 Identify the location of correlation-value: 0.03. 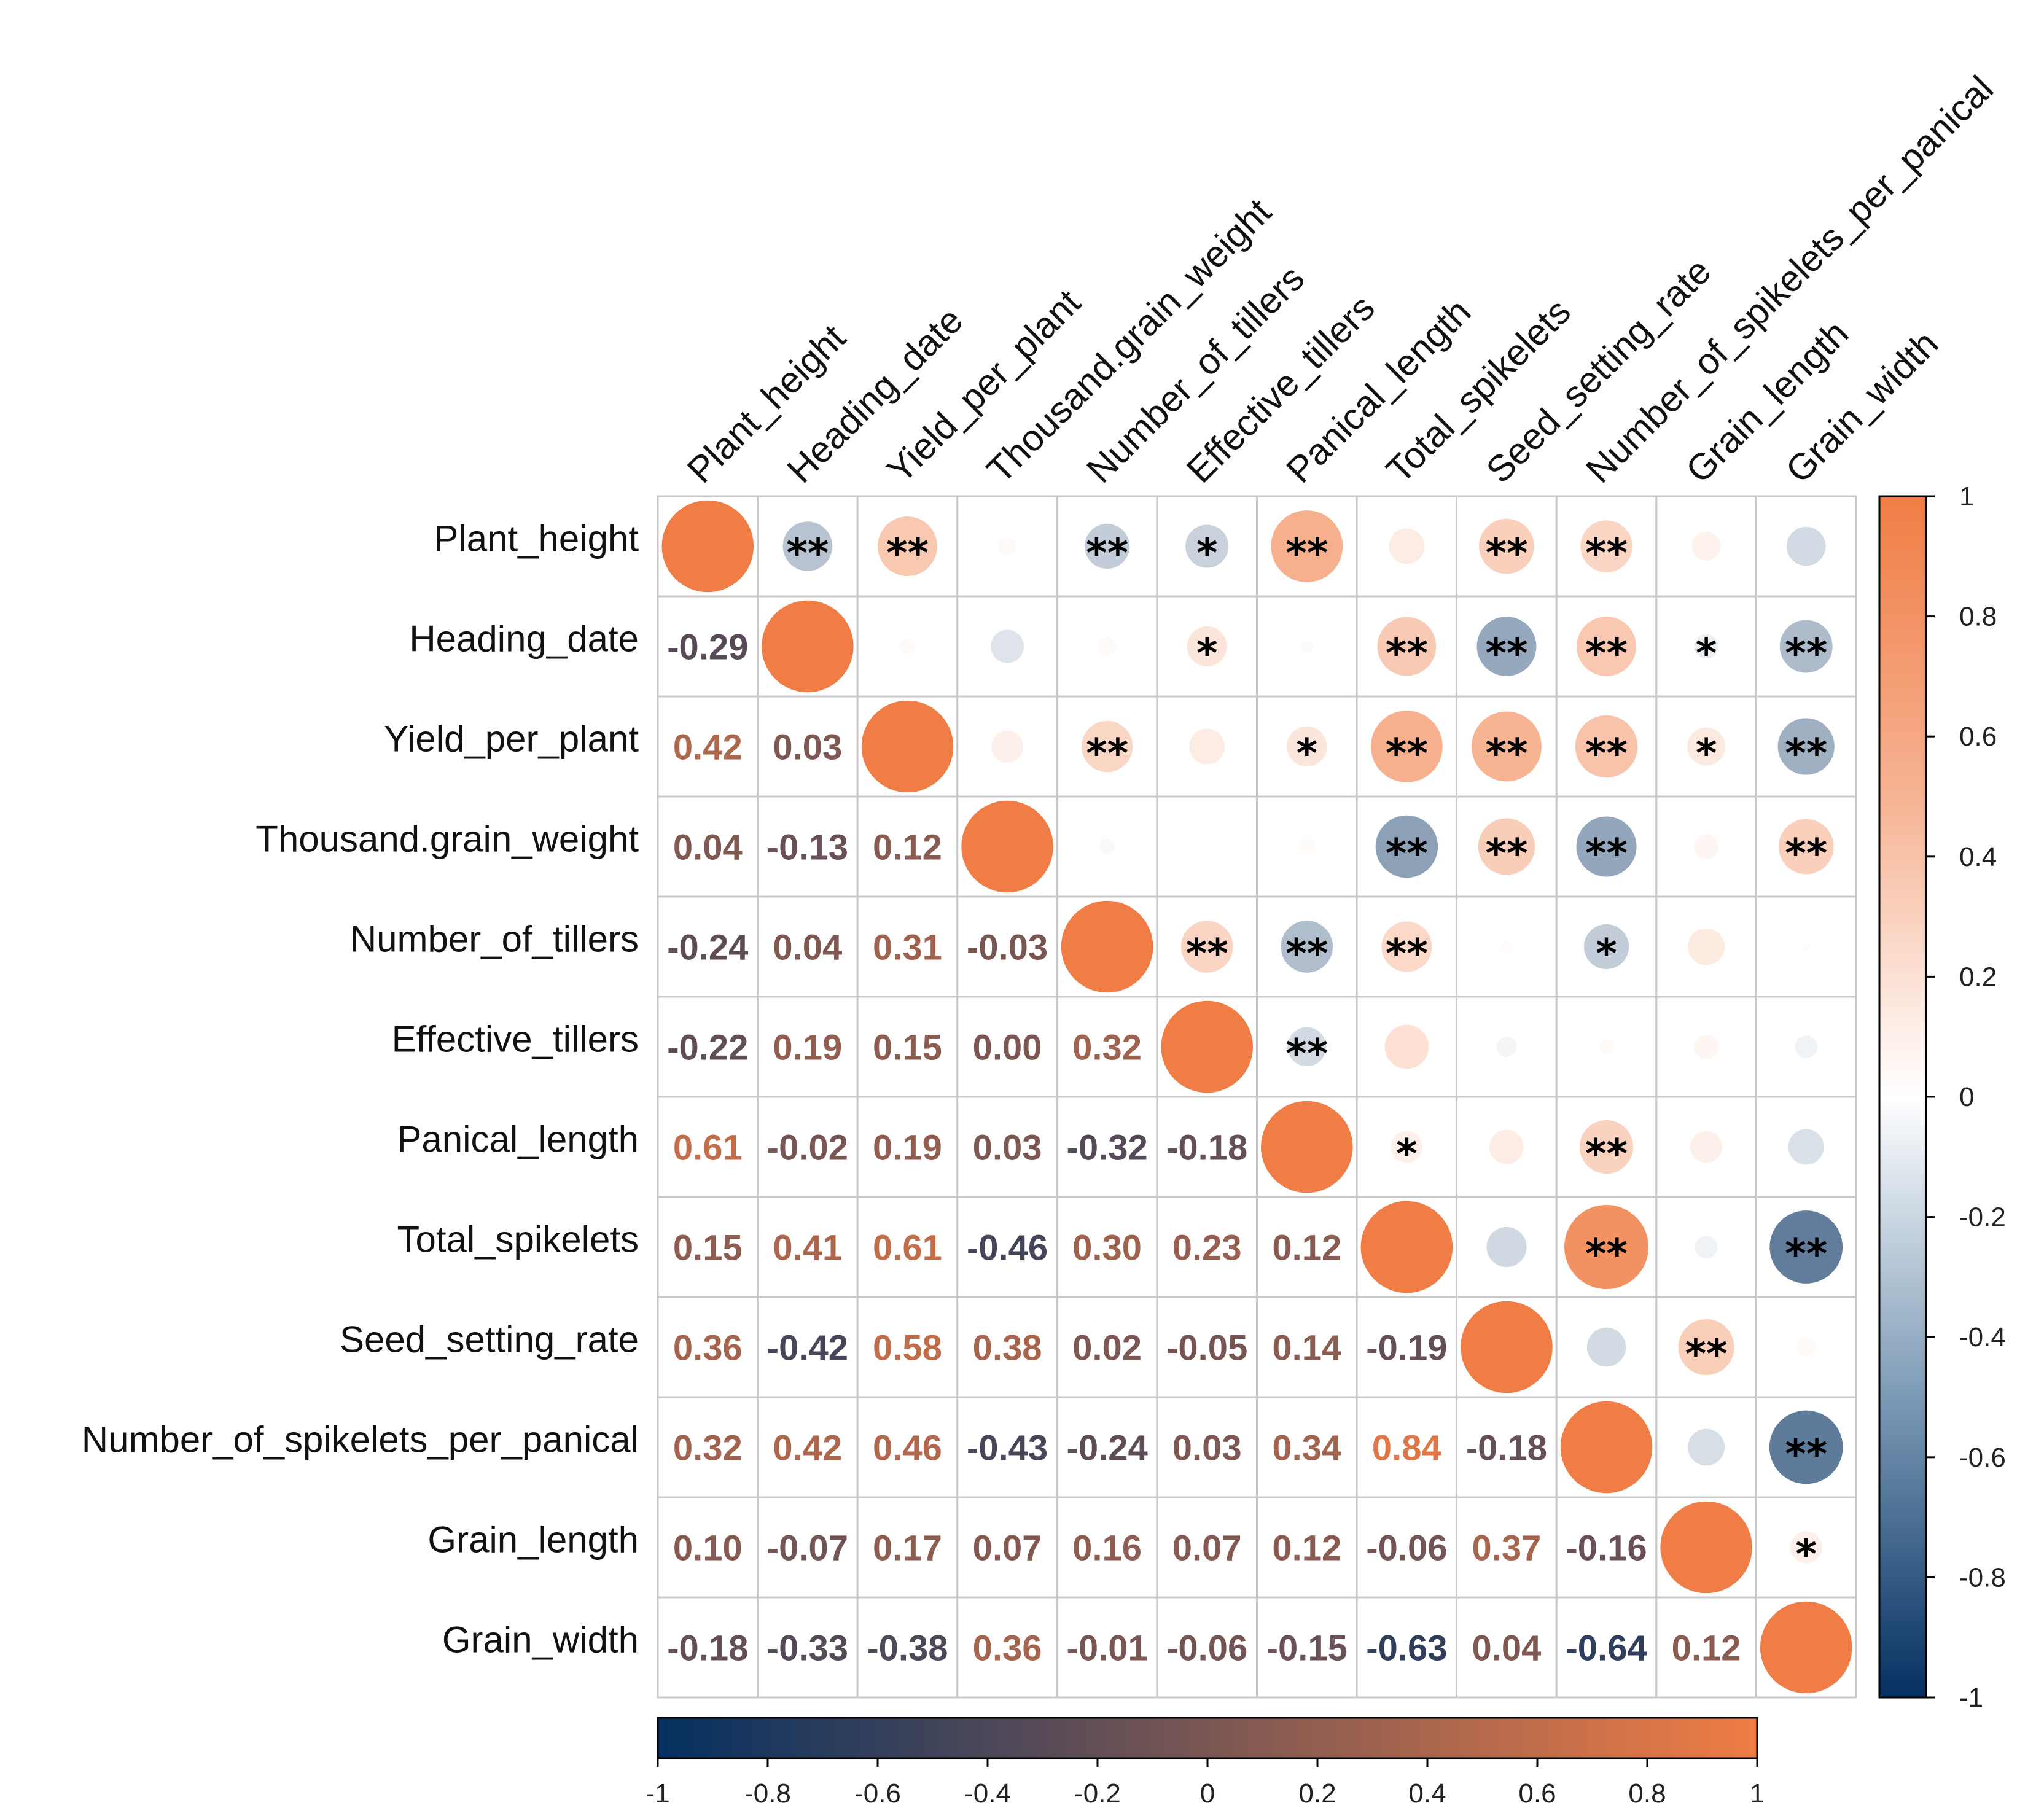
(1207, 1448).